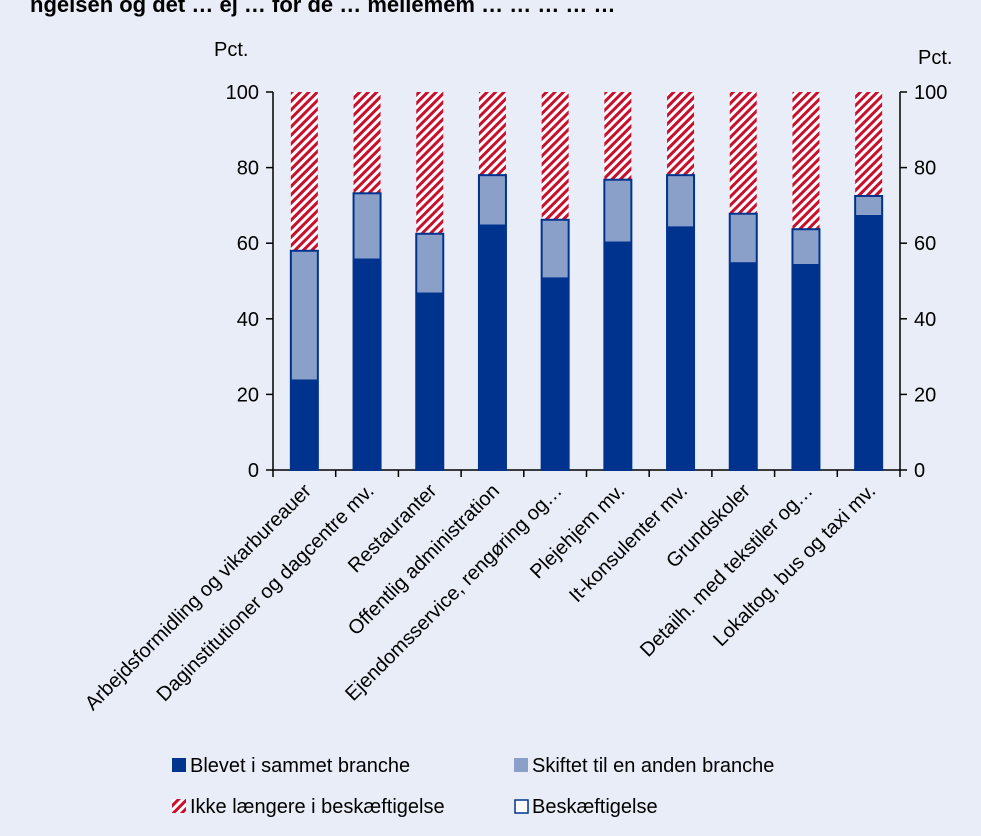 The width and height of the screenshot is (981, 836). What do you see at coordinates (925, 244) in the screenshot?
I see `right-tick-label: 60` at bounding box center [925, 244].